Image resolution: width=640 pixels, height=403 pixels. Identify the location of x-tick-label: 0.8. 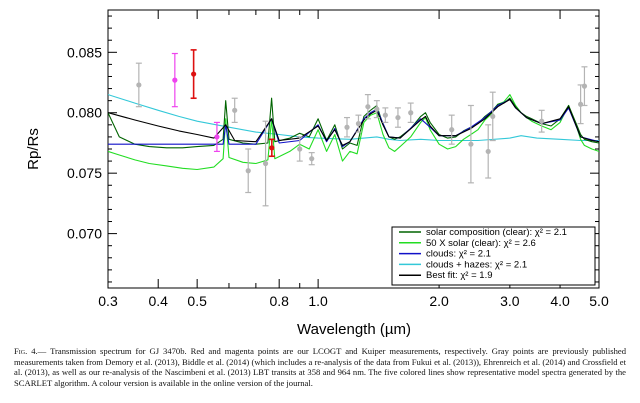
(279, 301).